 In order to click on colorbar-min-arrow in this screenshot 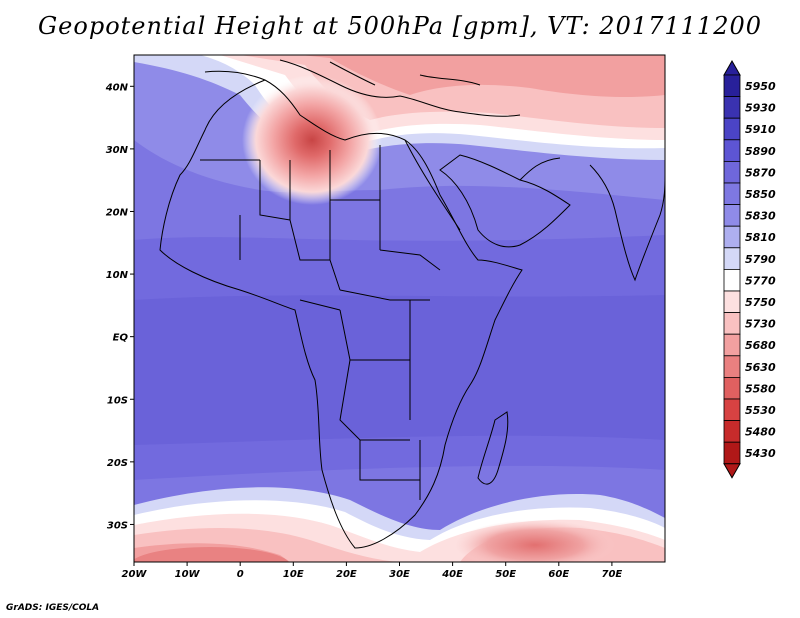, I will do `click(732, 471)`.